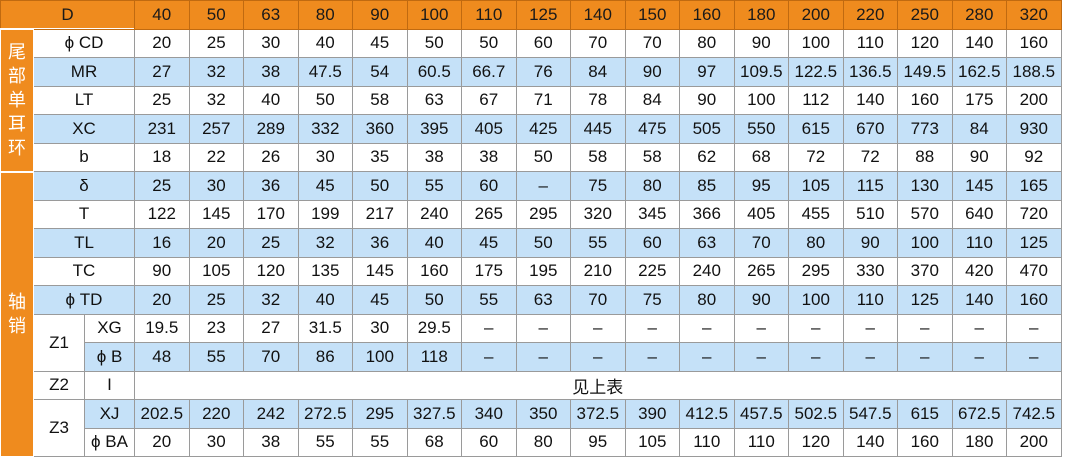 The height and width of the screenshot is (457, 1065). Describe the element at coordinates (216, 129) in the screenshot. I see `table-cell: 257` at that location.